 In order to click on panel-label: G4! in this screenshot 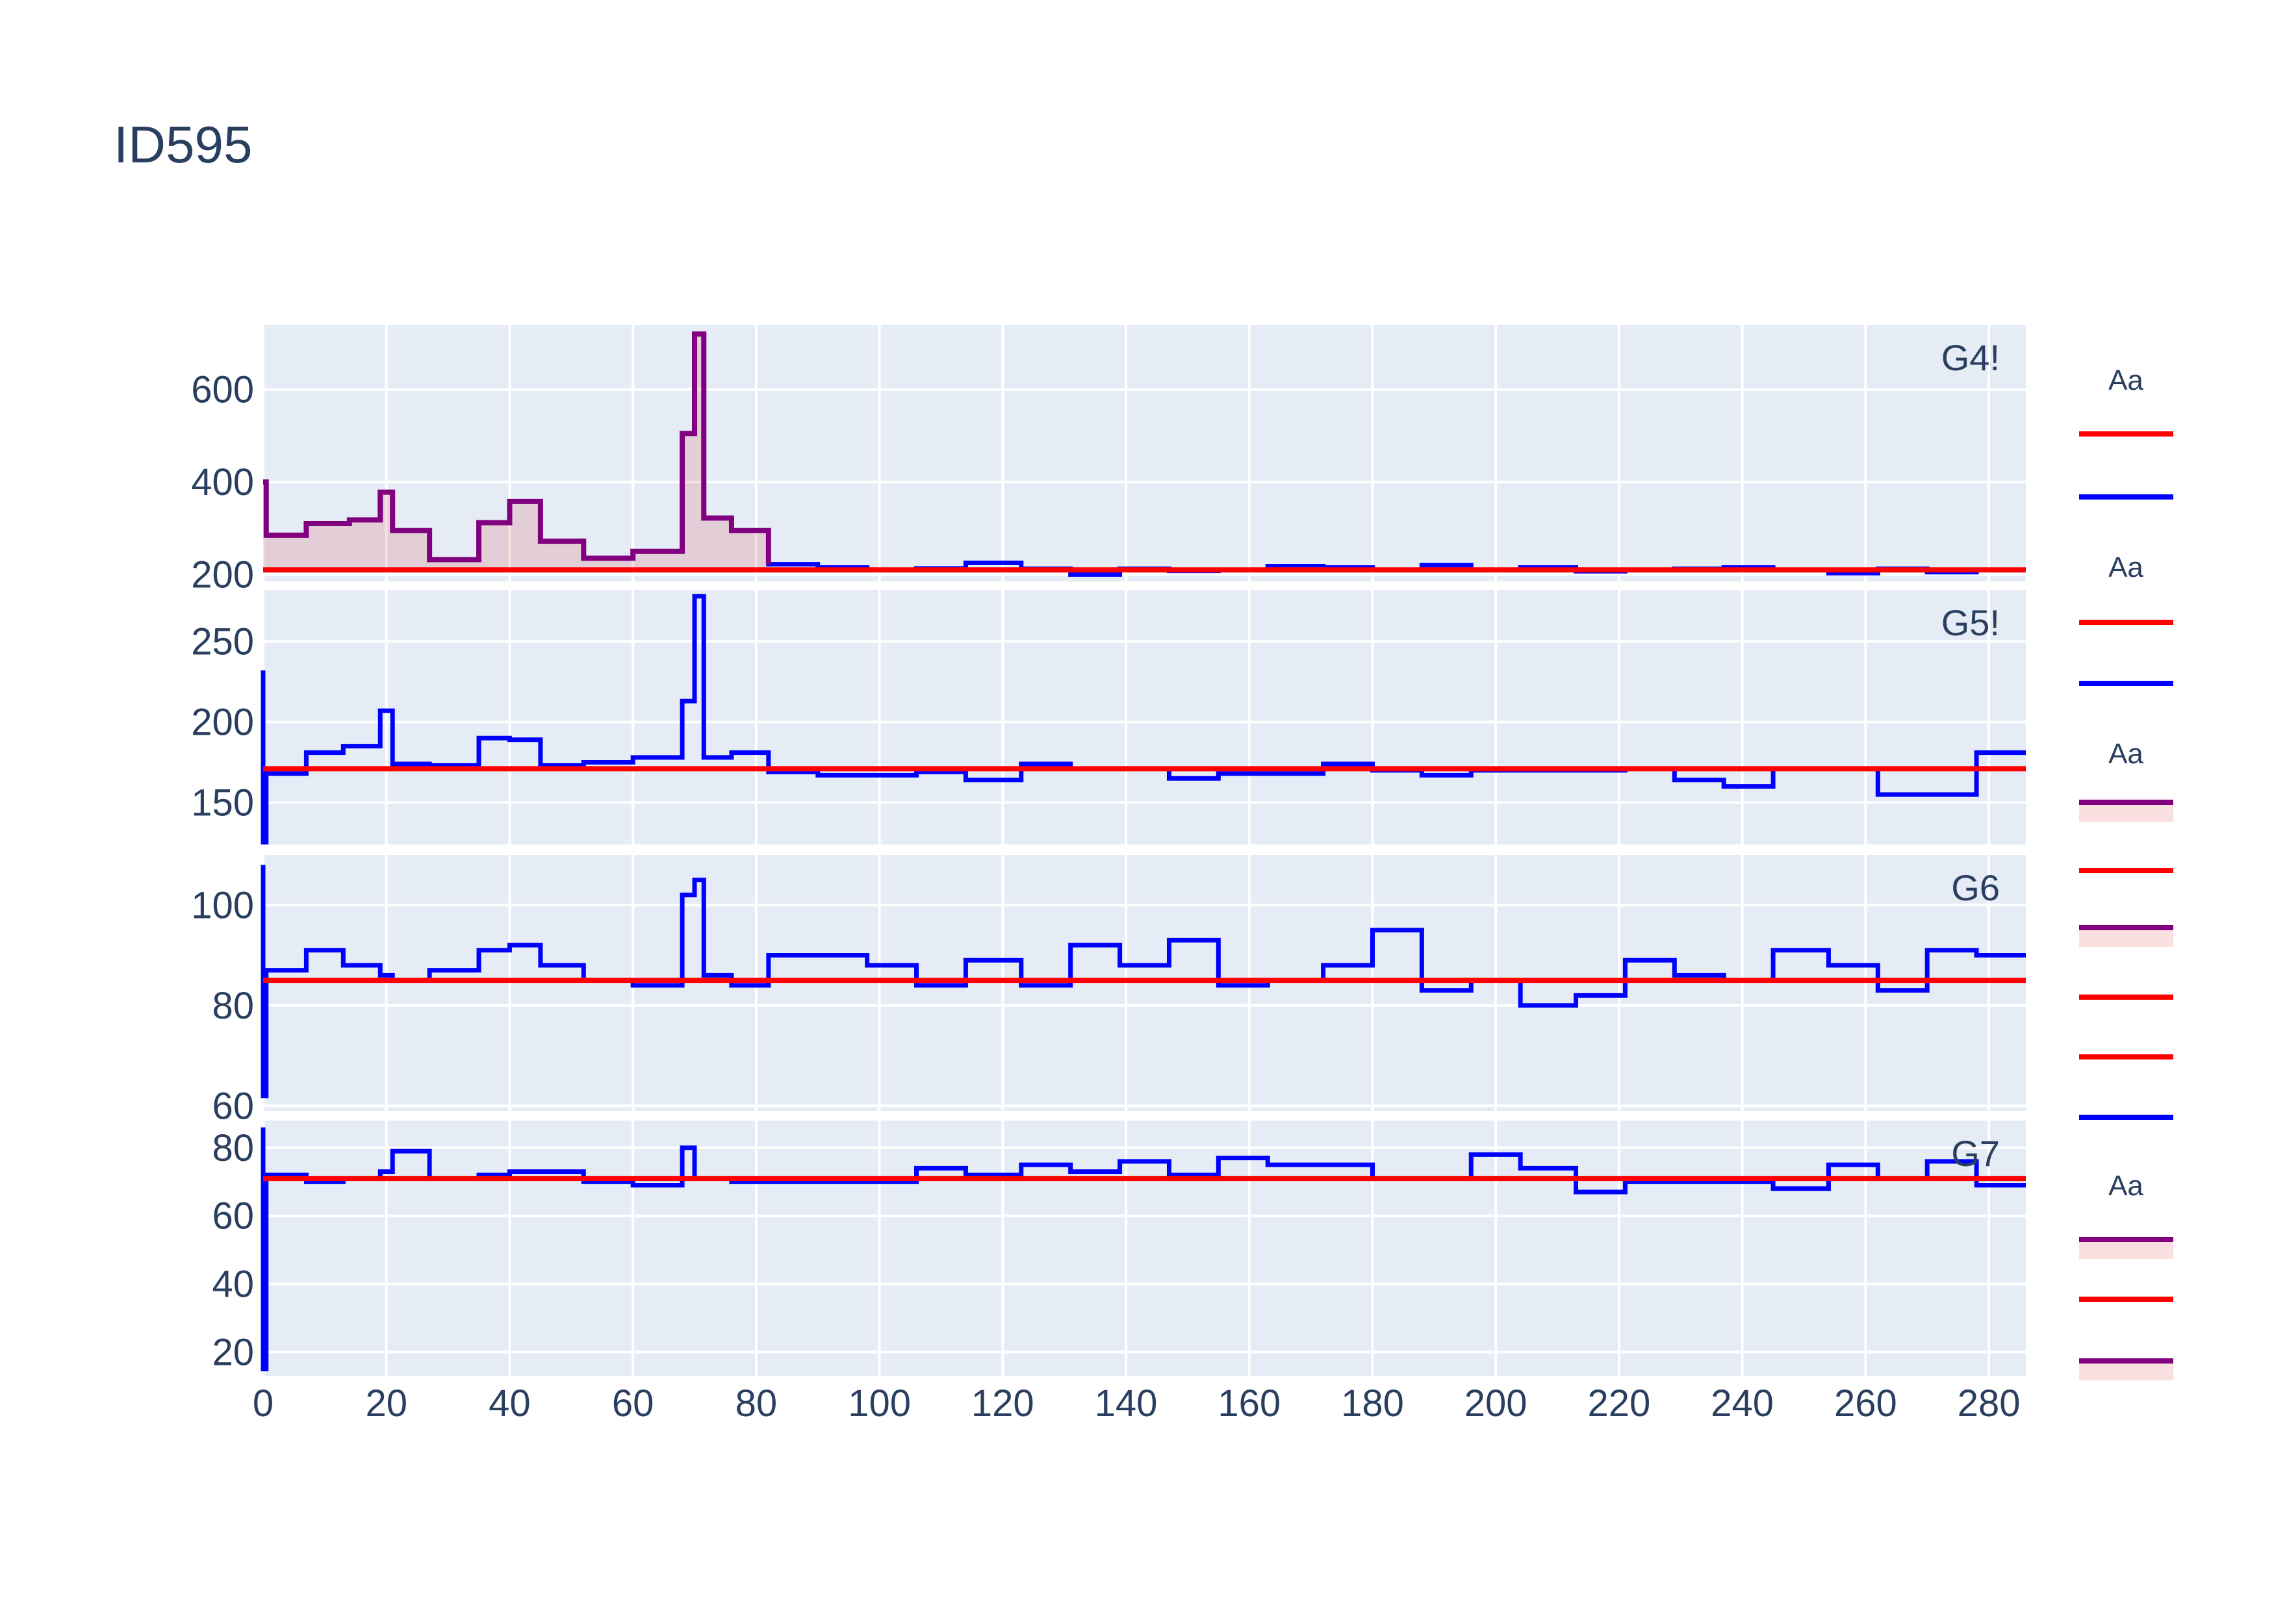, I will do `click(1970, 357)`.